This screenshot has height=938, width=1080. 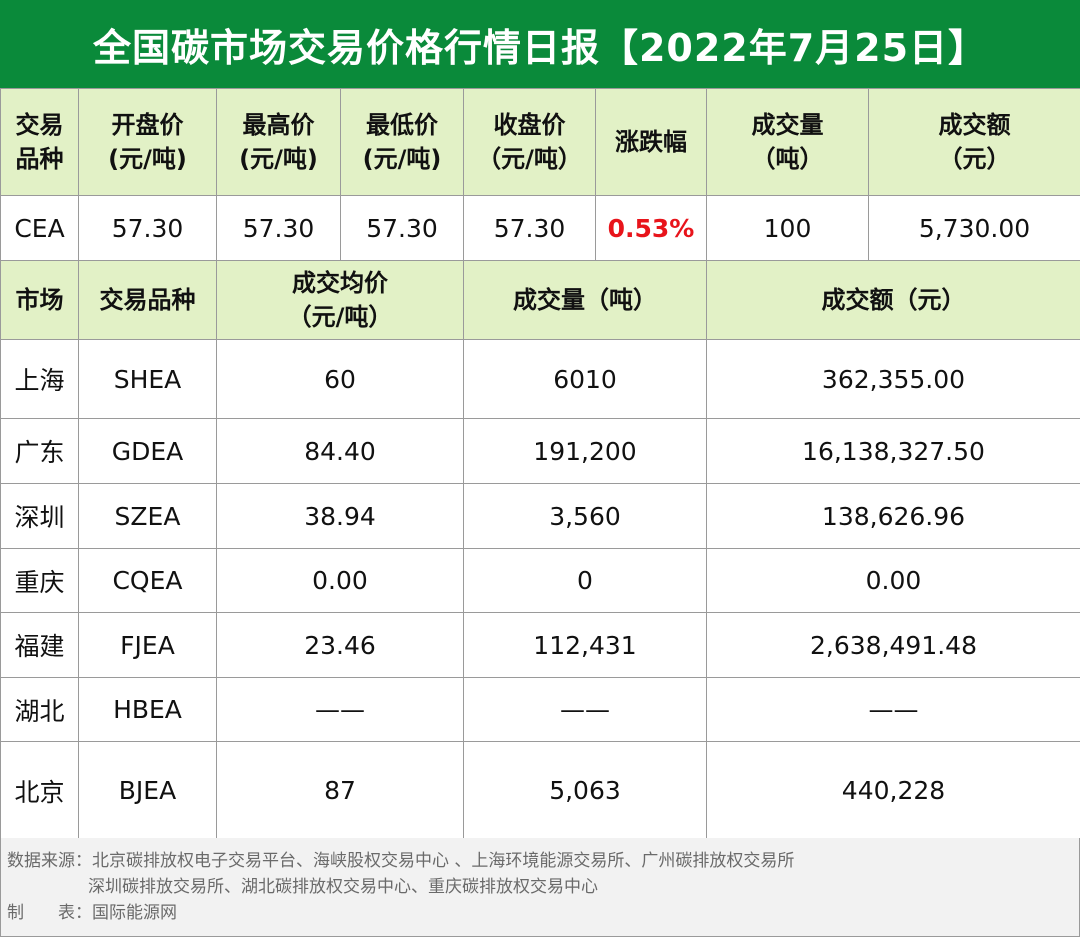 What do you see at coordinates (893, 451) in the screenshot?
I see `cell-amount: 16,138,327.50` at bounding box center [893, 451].